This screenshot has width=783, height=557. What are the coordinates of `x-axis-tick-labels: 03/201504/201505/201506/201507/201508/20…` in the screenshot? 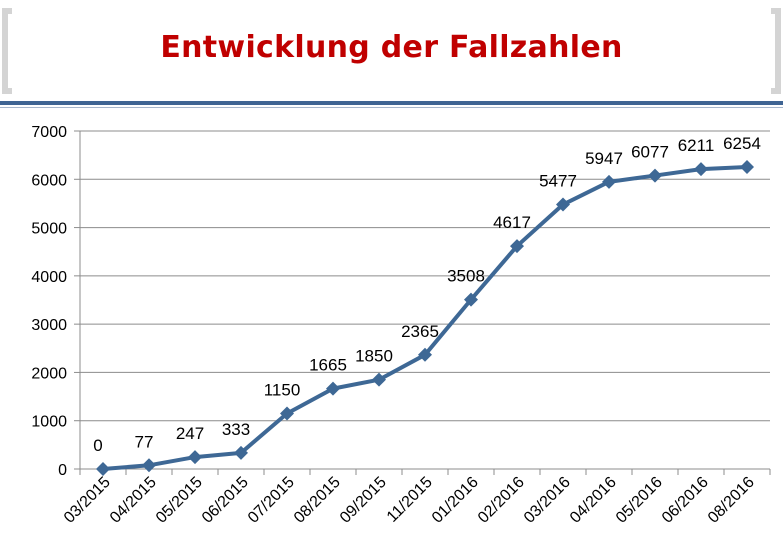 It's located at (409, 500).